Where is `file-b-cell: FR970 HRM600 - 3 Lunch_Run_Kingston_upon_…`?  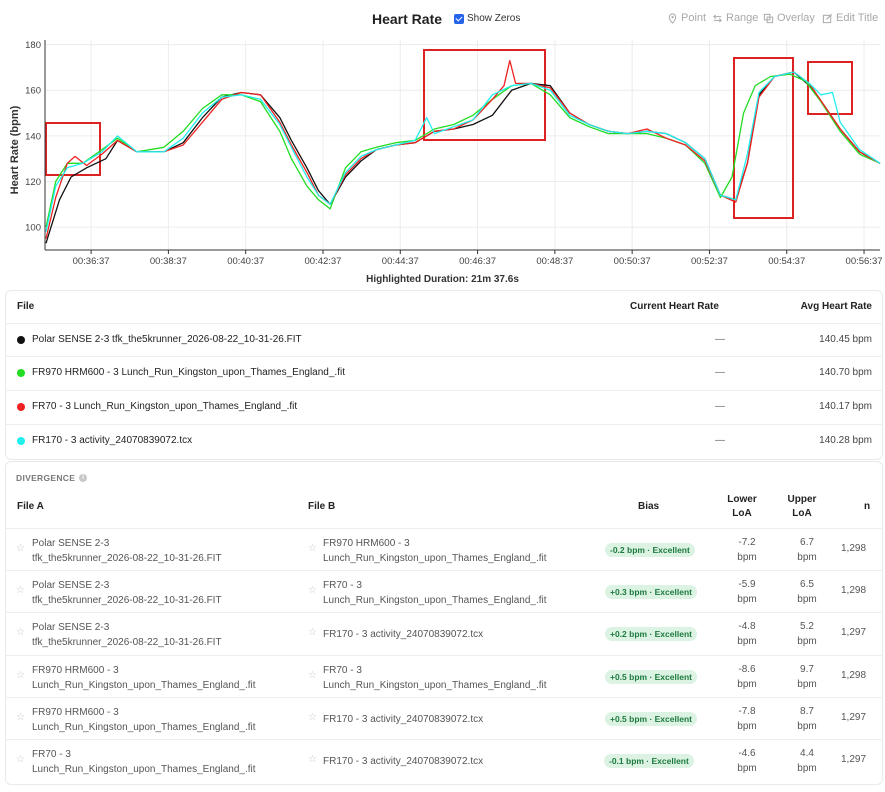
file-b-cell: FR970 HRM600 - 3 Lunch_Run_Kingston_upon_… is located at coordinates (458, 551).